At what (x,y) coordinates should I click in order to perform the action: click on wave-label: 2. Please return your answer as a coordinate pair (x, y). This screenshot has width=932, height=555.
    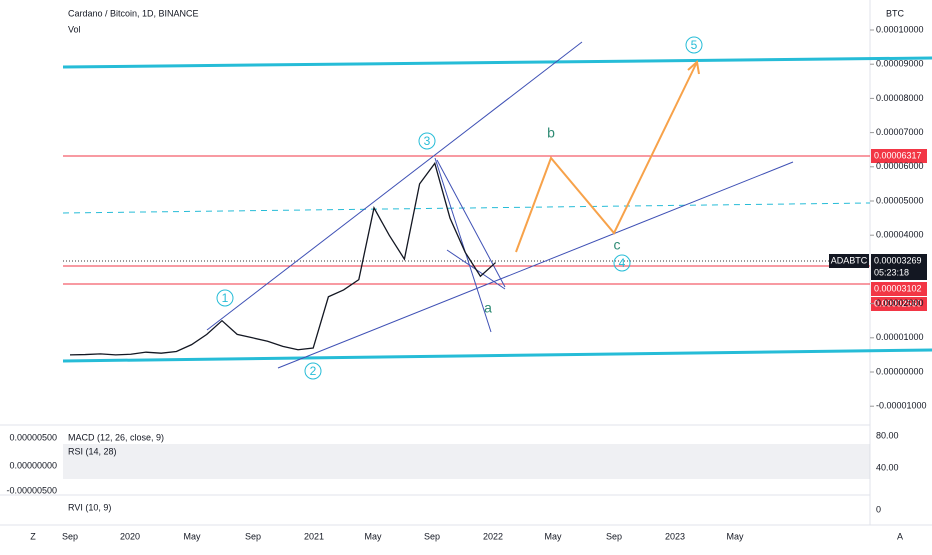
    Looking at the image, I should click on (313, 371).